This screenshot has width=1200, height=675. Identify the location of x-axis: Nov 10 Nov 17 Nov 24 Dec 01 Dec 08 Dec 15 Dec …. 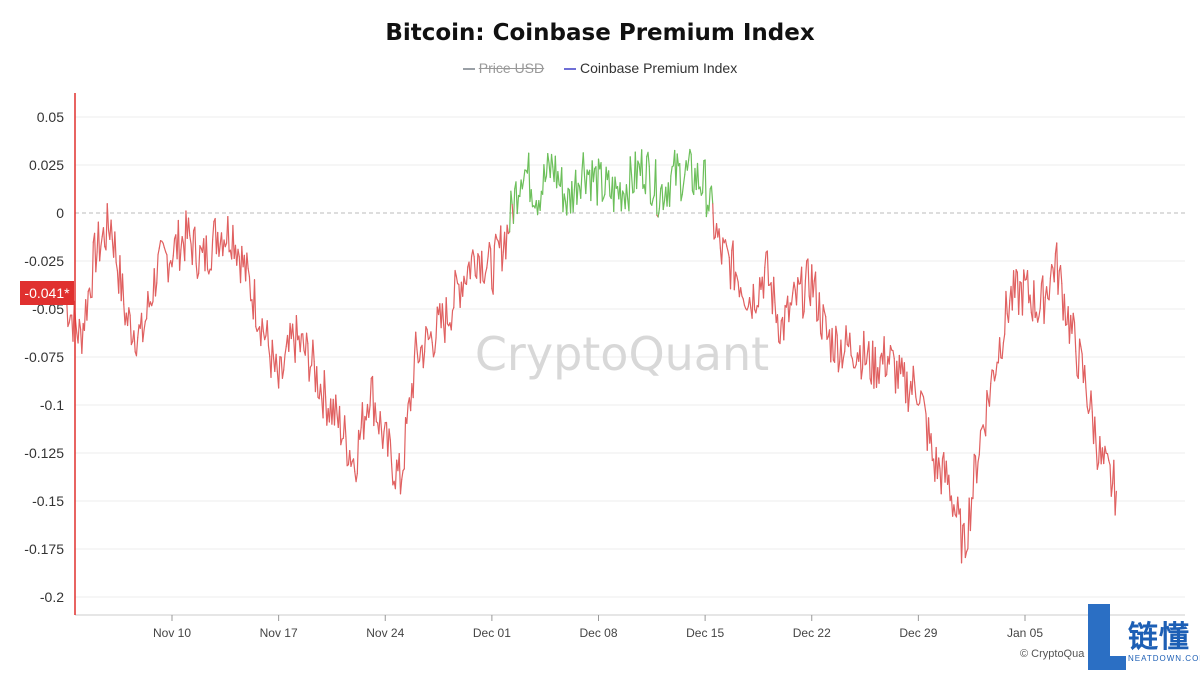
(630, 627).